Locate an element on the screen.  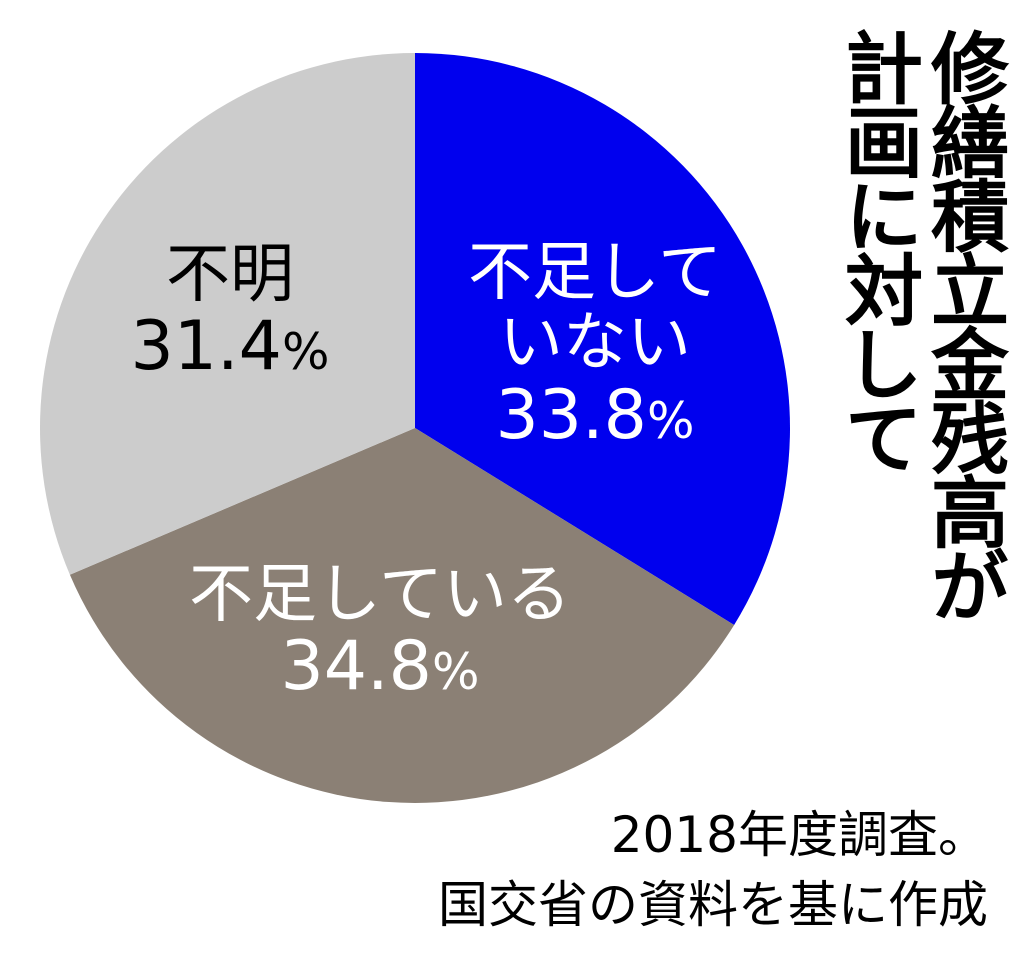
slice-label-unknown: 不明 31.4% is located at coordinates (230, 312).